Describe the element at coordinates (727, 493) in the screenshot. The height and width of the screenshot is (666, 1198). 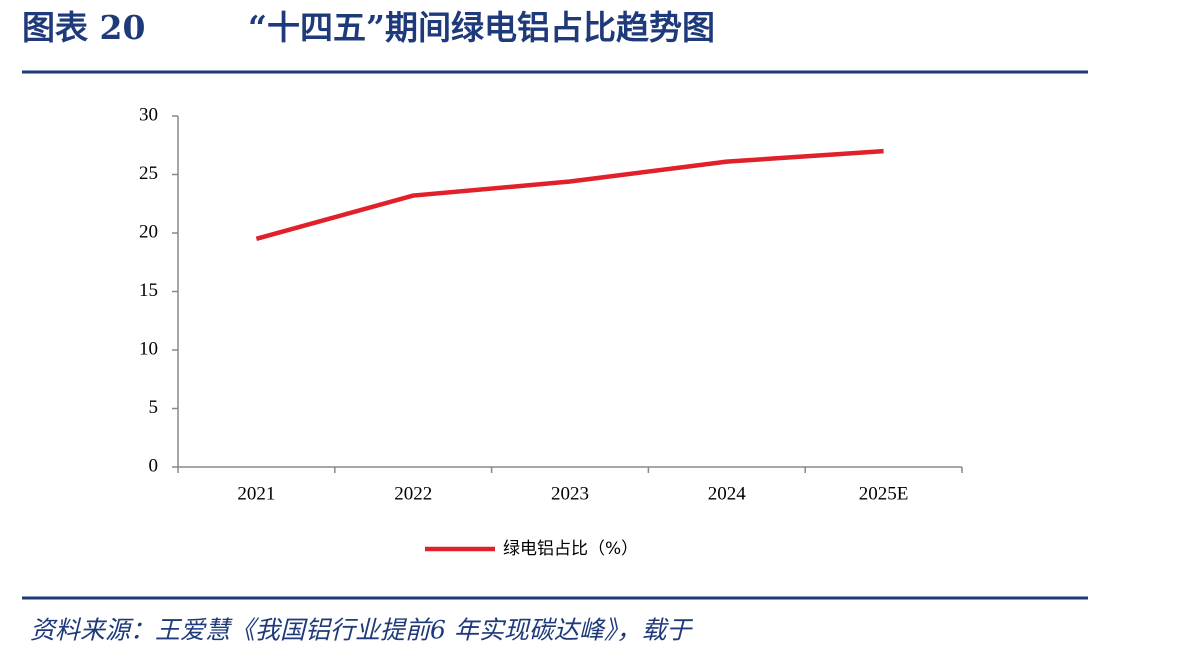
I see `x-tick-label: 2024` at that location.